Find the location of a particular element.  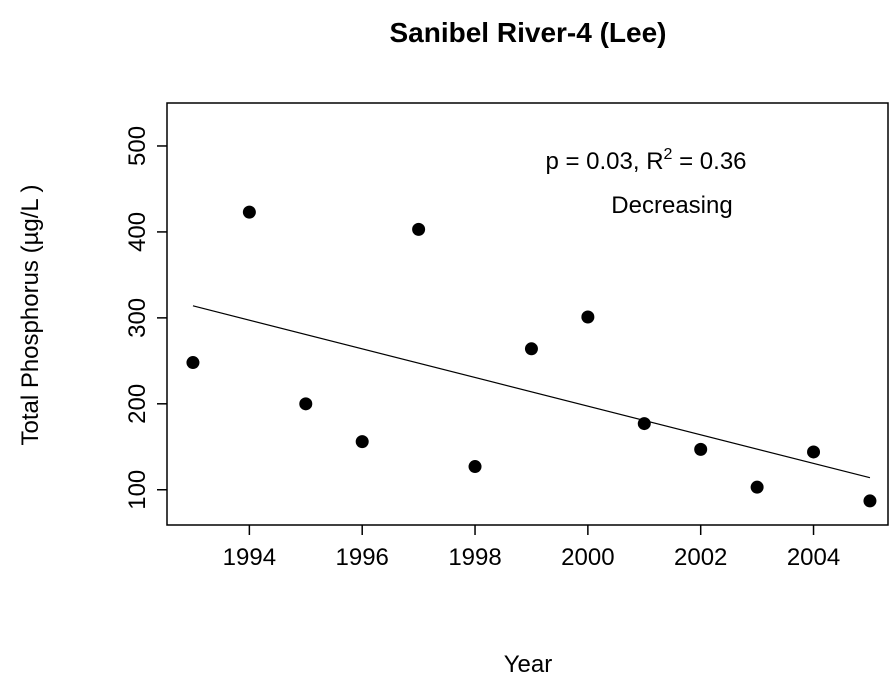

chart-title: Sanibel River-4 (Lee) is located at coordinates (528, 32).